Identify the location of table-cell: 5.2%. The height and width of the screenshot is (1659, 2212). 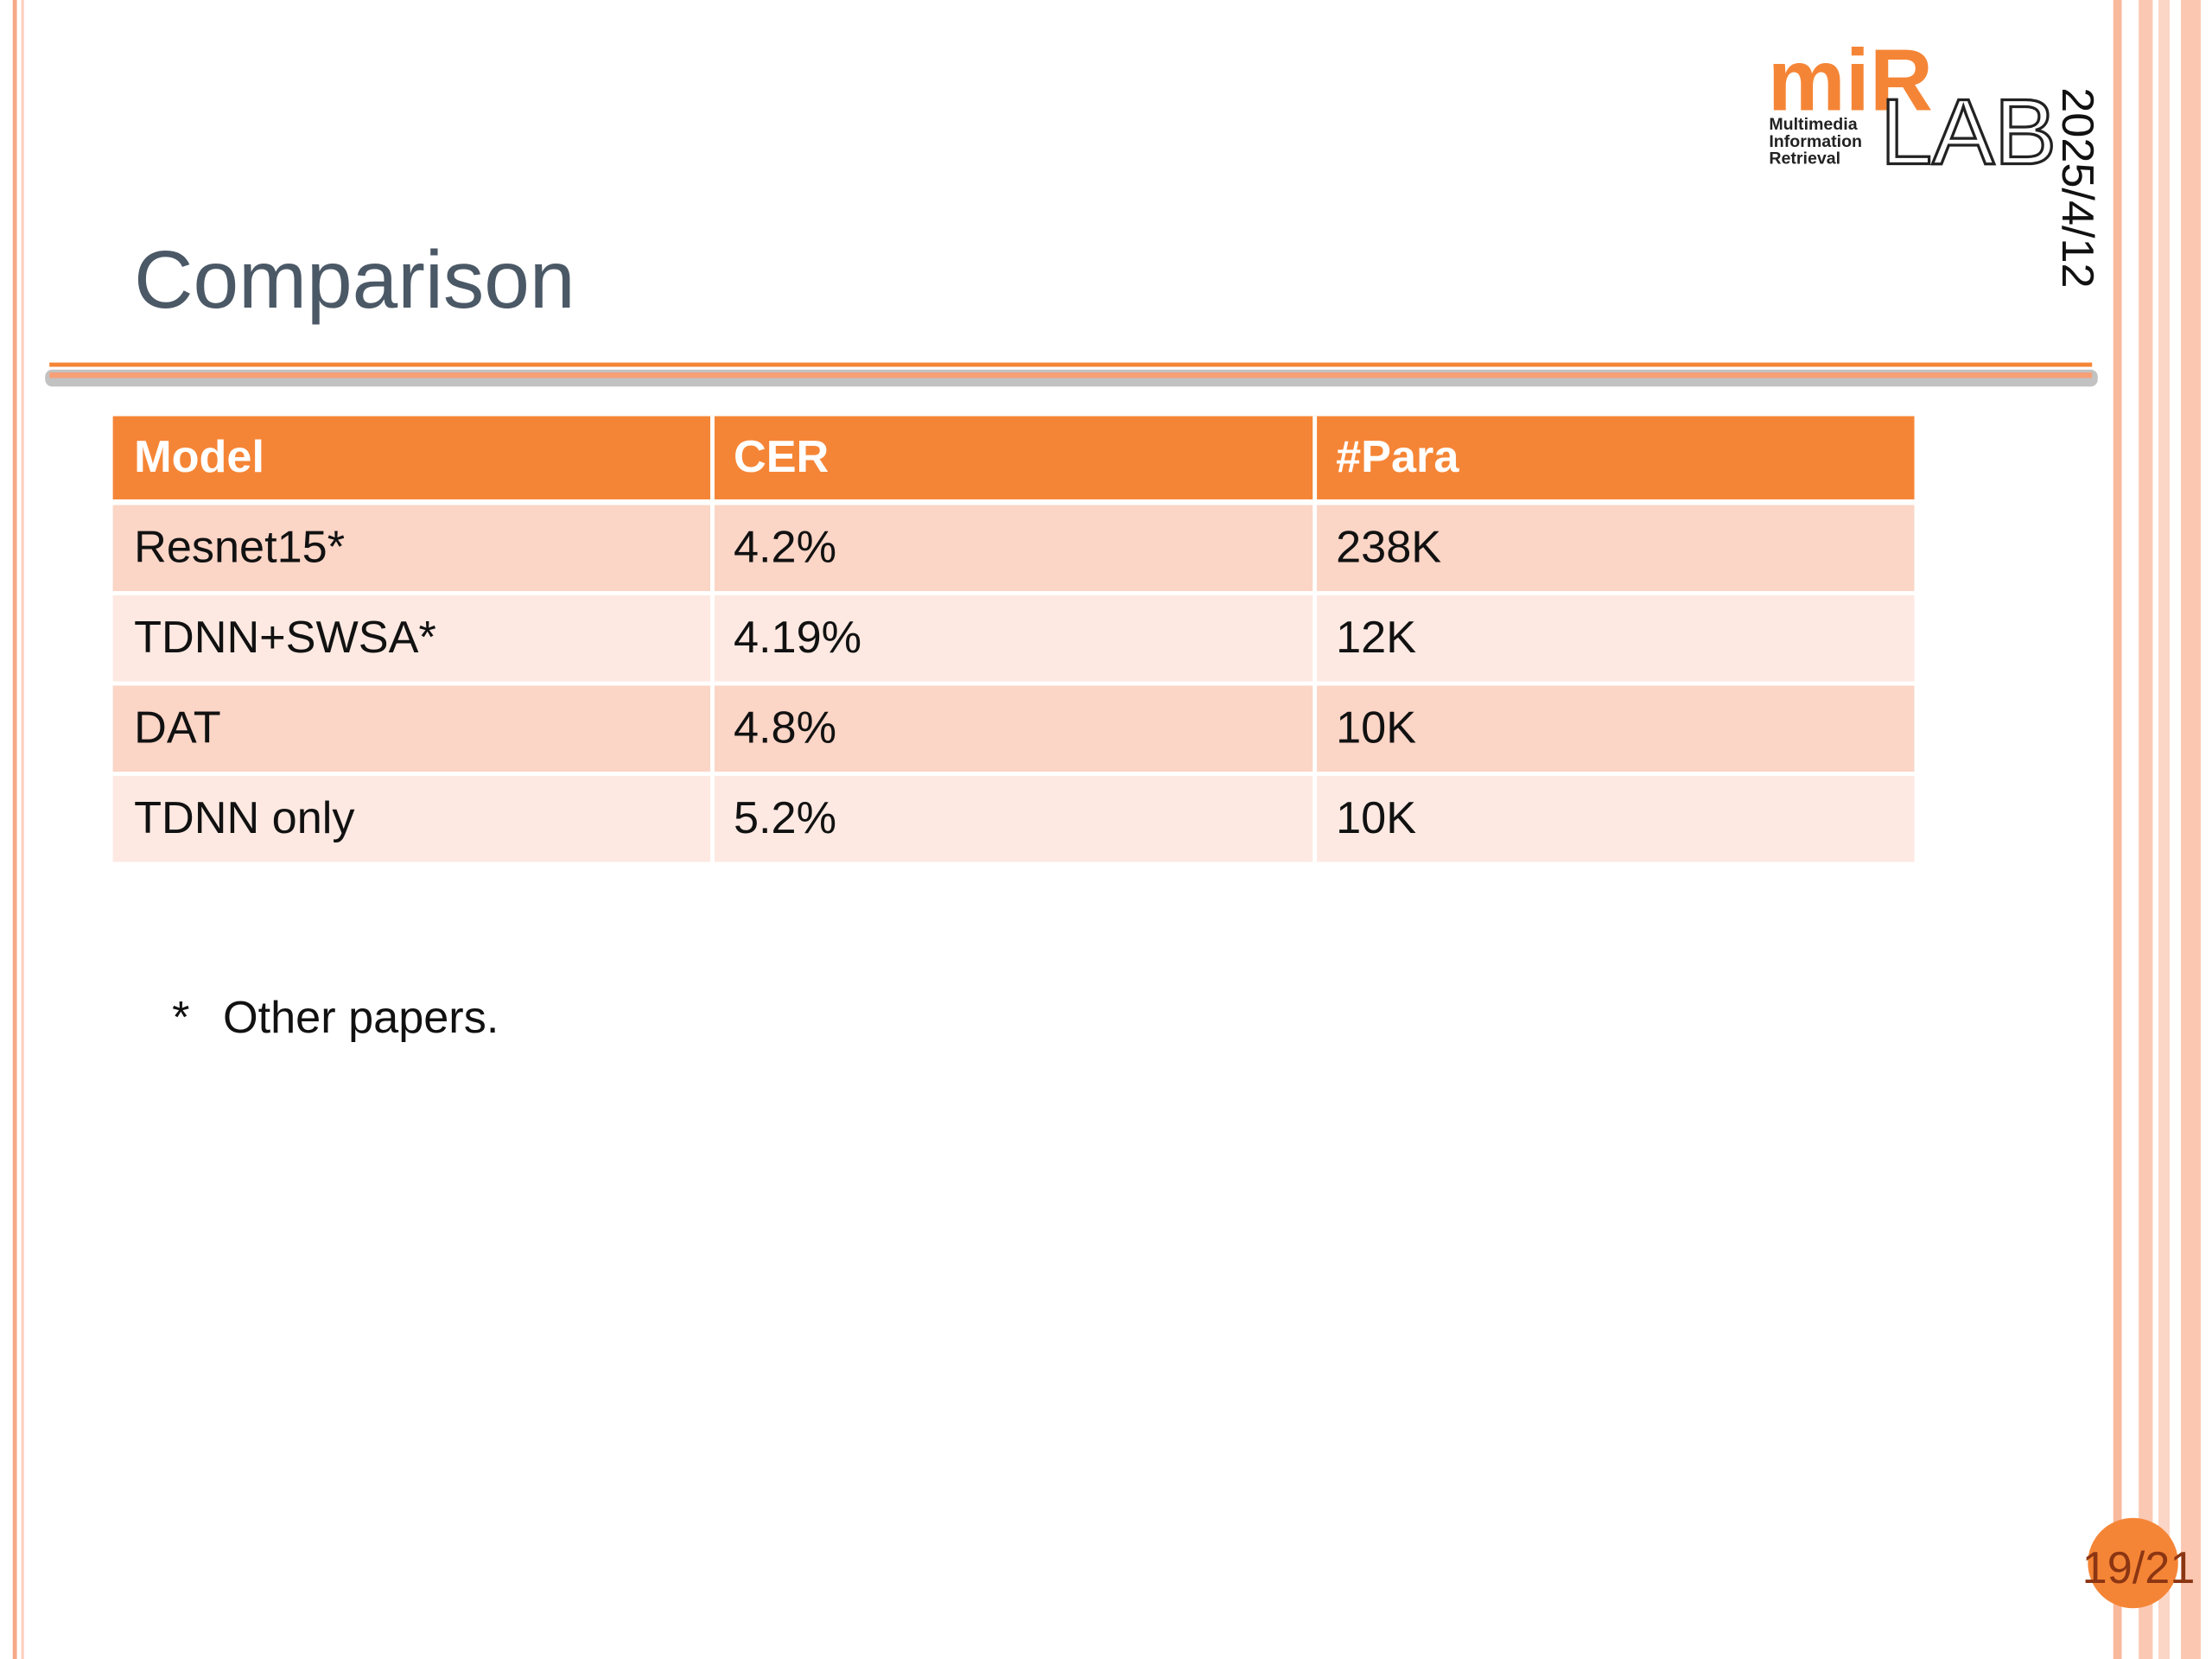
(785, 818).